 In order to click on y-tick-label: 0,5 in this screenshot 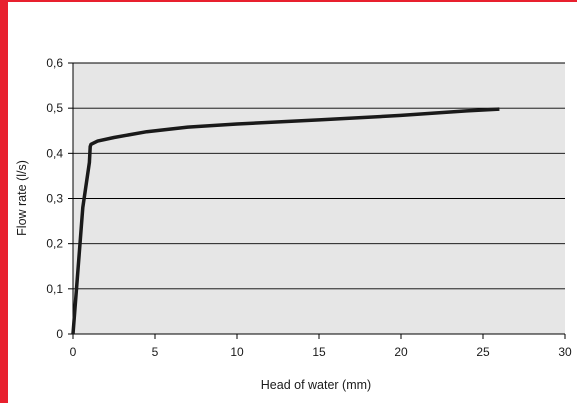, I will do `click(54, 108)`.